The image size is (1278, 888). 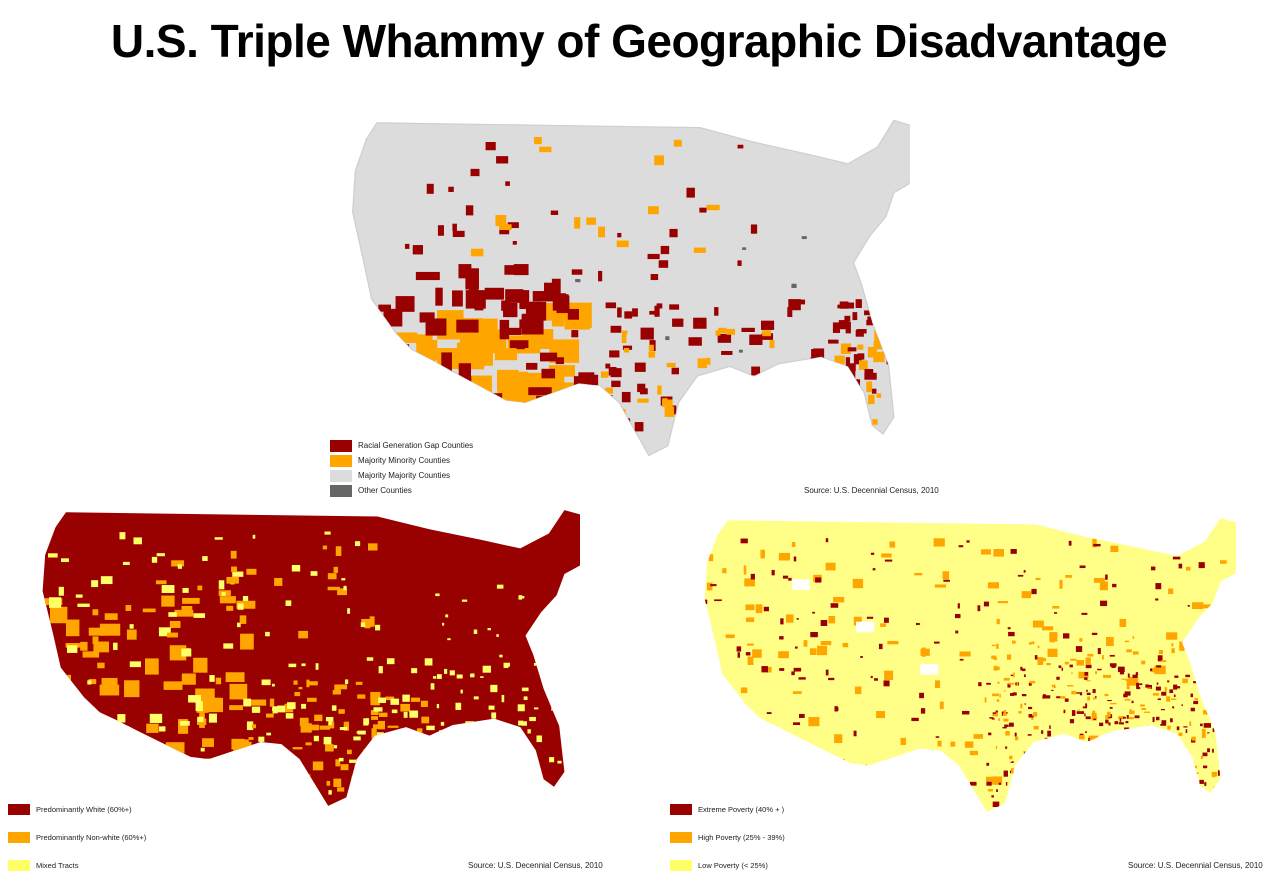 I want to click on source-note: Source: U.S. Decennial Census, 2010, so click(x=871, y=490).